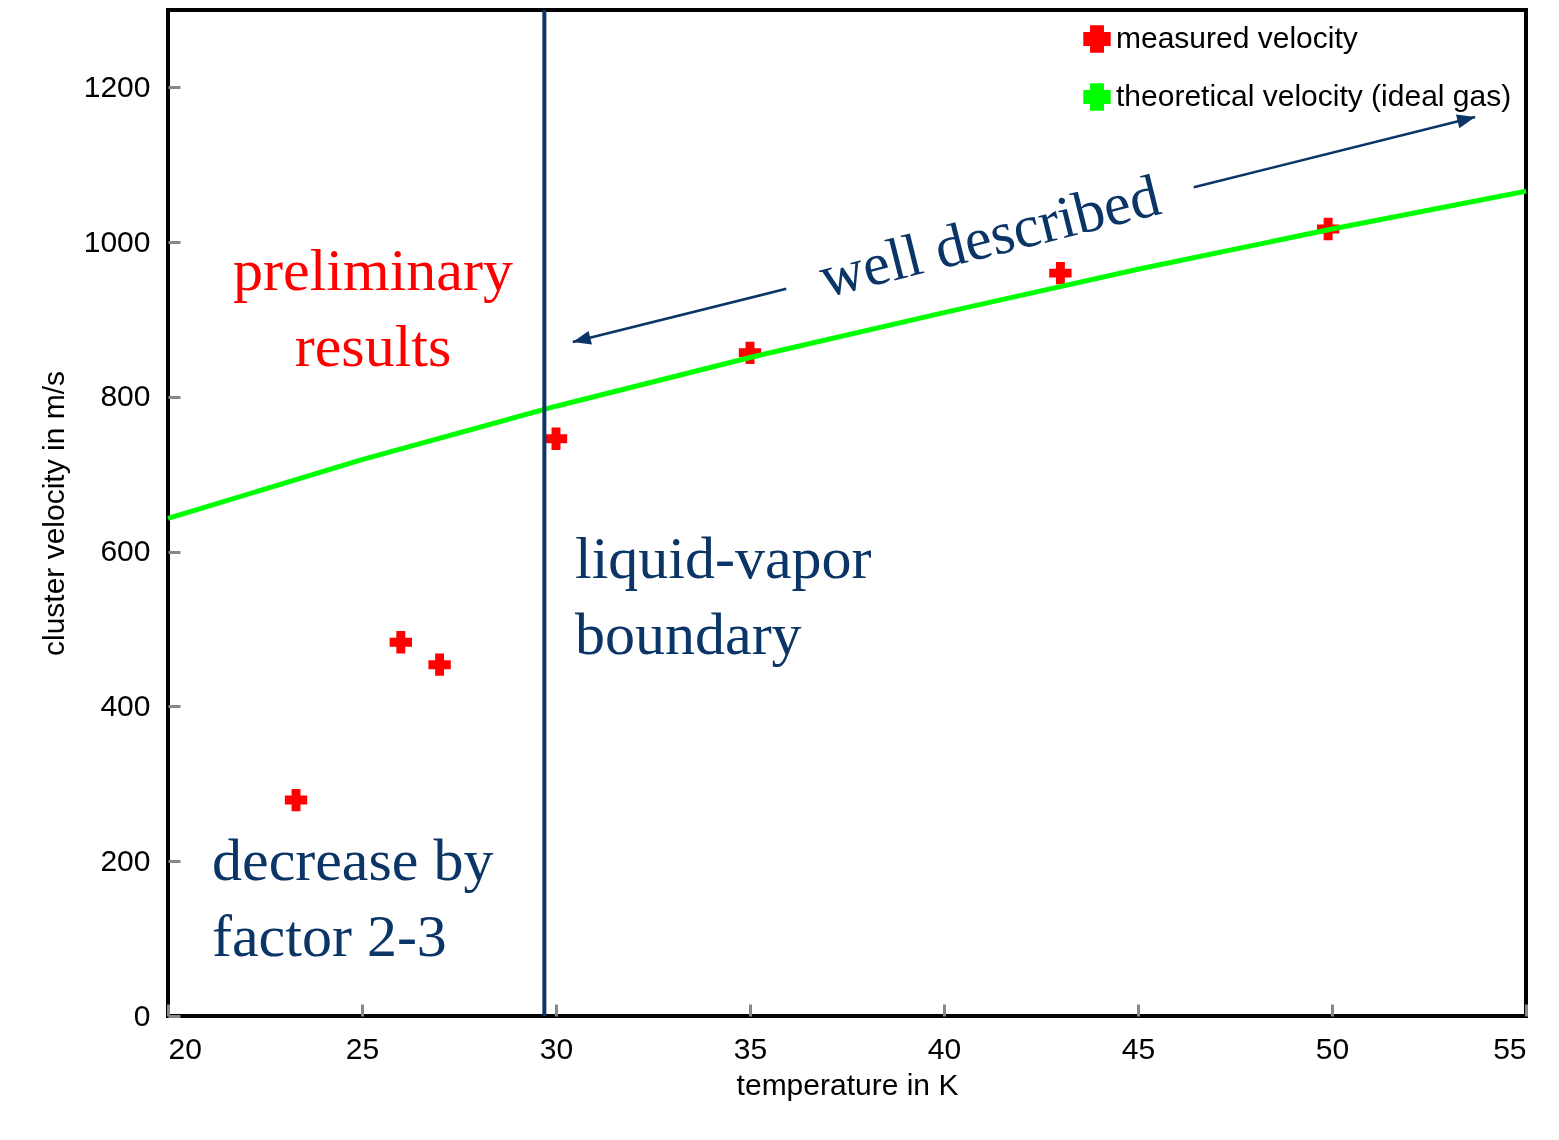 The image size is (1559, 1140). What do you see at coordinates (125, 396) in the screenshot?
I see `y-tick-label: 800` at bounding box center [125, 396].